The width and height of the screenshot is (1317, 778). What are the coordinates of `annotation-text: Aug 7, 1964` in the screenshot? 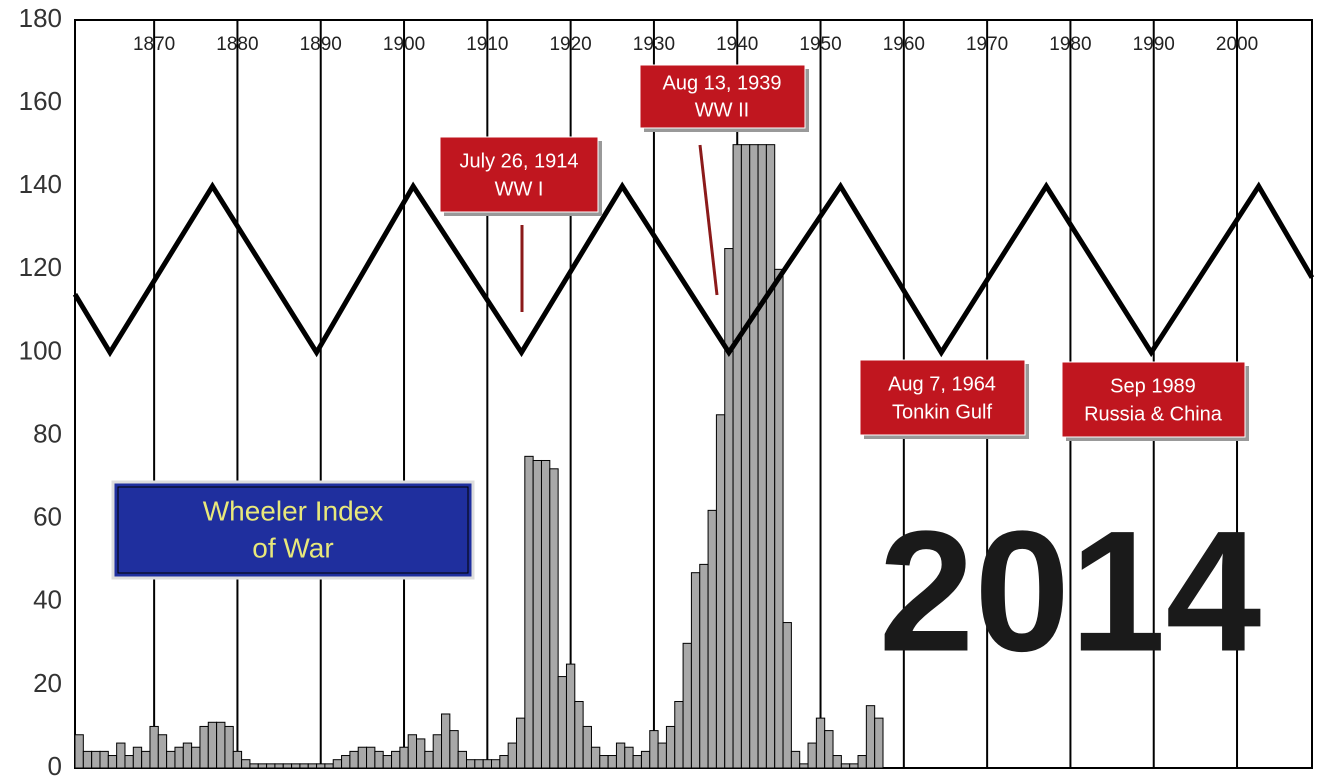 It's located at (942, 384).